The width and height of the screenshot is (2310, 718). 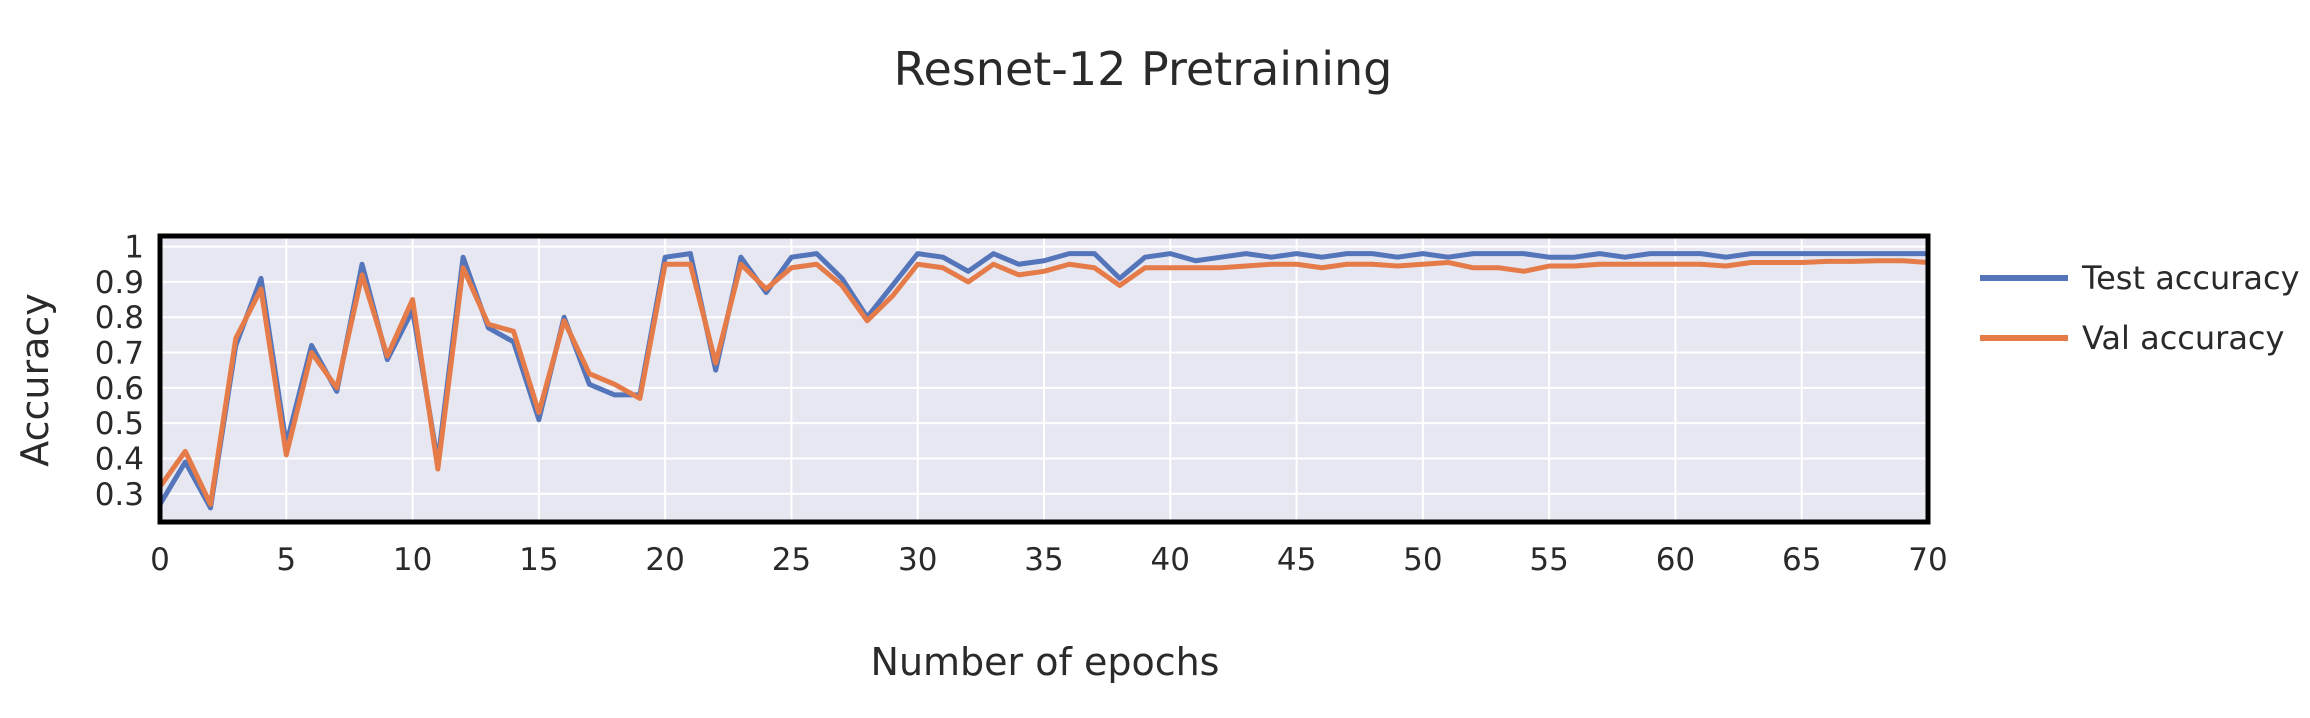 I want to click on x-tick-label: 60, so click(x=1675, y=560).